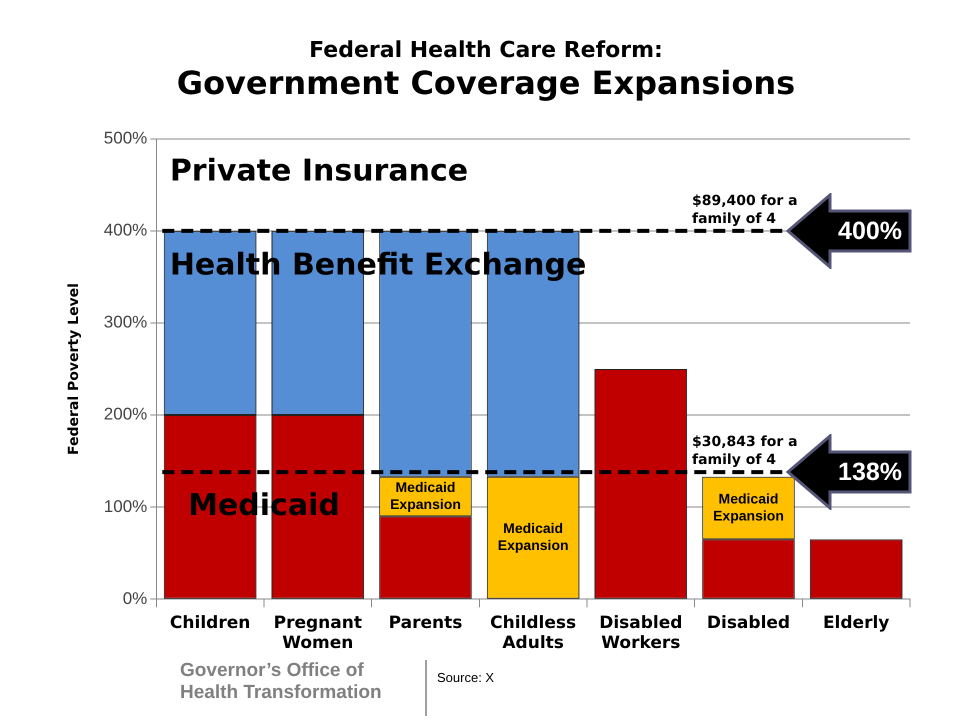 The height and width of the screenshot is (721, 956). What do you see at coordinates (870, 231) in the screenshot?
I see `annotation: 400%` at bounding box center [870, 231].